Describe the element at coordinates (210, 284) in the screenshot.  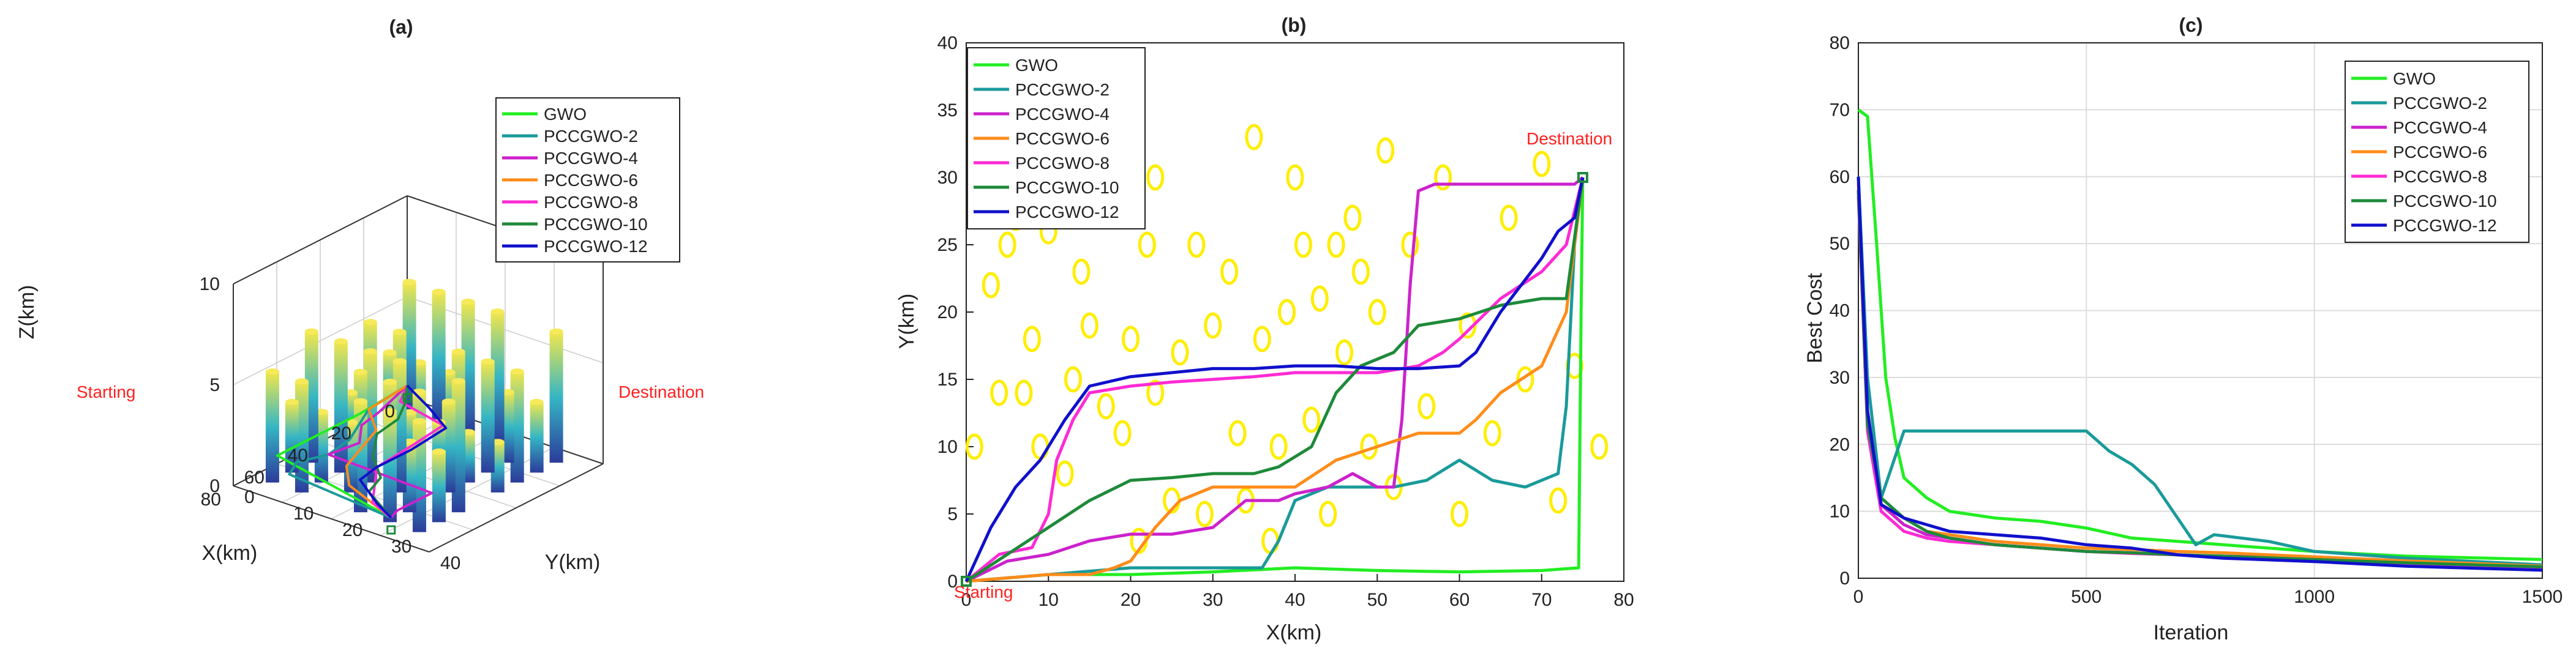
I see `z-tick-label: 10` at that location.